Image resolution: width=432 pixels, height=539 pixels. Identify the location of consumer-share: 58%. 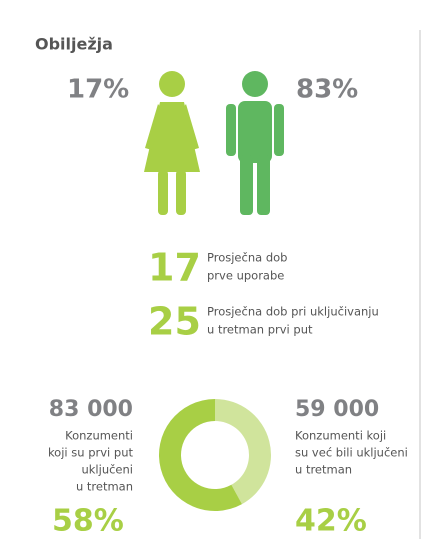
(88, 521).